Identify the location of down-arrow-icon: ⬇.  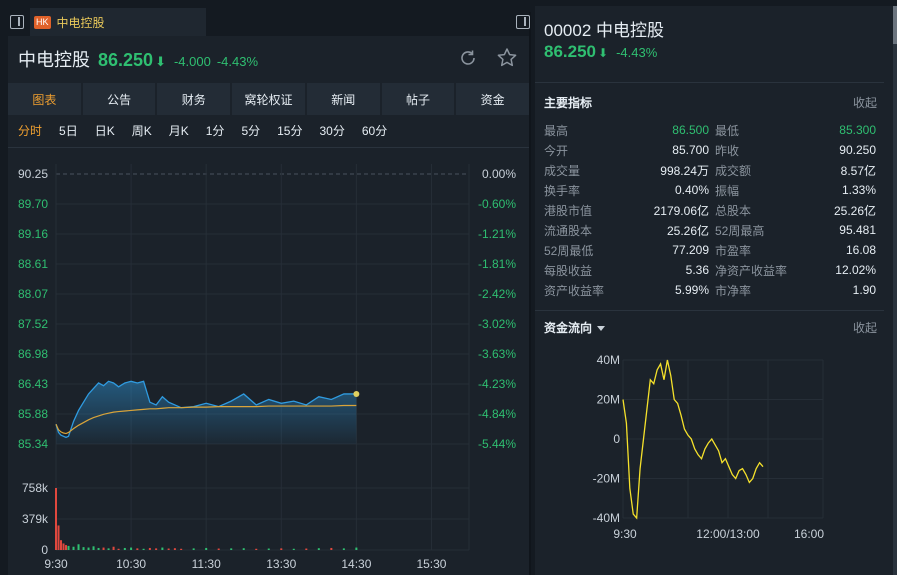
(160, 61).